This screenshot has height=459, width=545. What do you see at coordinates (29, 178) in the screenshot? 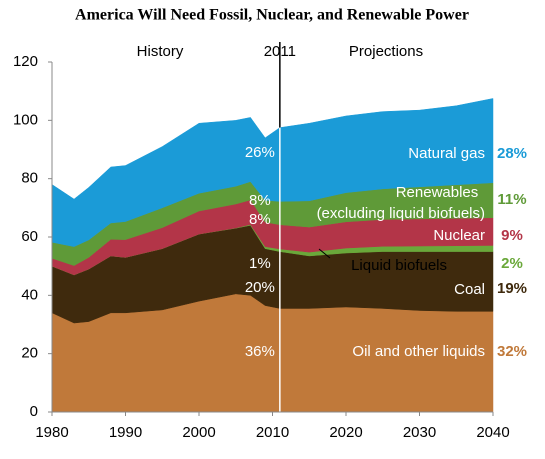
I see `y-tick-label: 80` at bounding box center [29, 178].